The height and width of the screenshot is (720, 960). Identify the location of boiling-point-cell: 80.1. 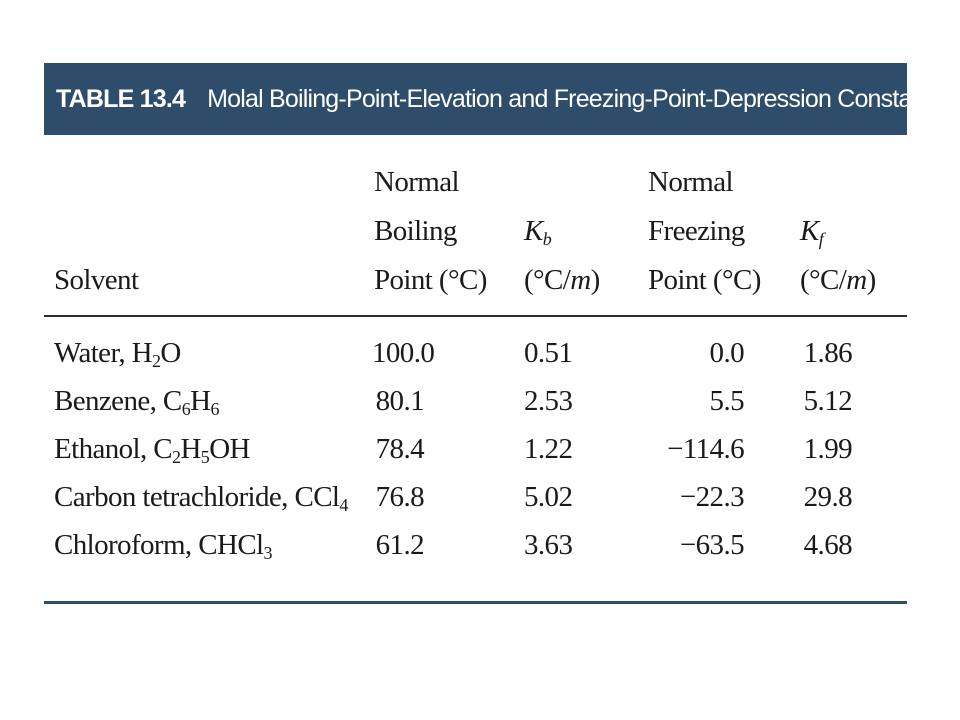
(400, 401).